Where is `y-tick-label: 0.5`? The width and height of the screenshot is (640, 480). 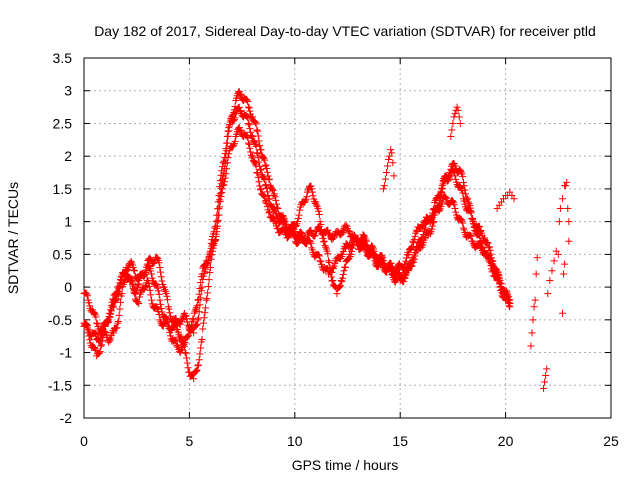
y-tick-label: 0.5 is located at coordinates (63, 254).